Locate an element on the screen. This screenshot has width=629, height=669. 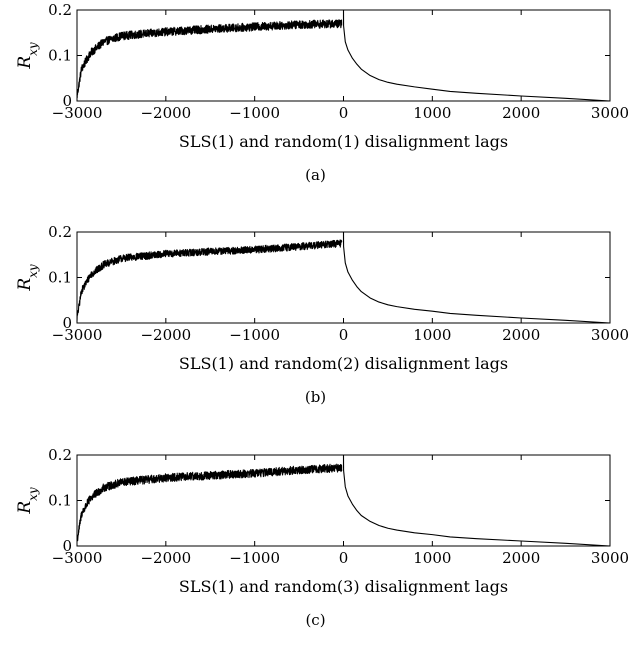
x-axis-label: SLS(1) and random(2) disalignment lags is located at coordinates (343, 363).